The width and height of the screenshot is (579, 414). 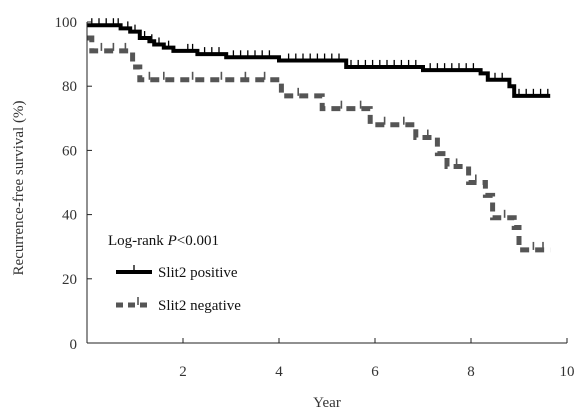 What do you see at coordinates (69, 151) in the screenshot?
I see `y-tick-label: 60` at bounding box center [69, 151].